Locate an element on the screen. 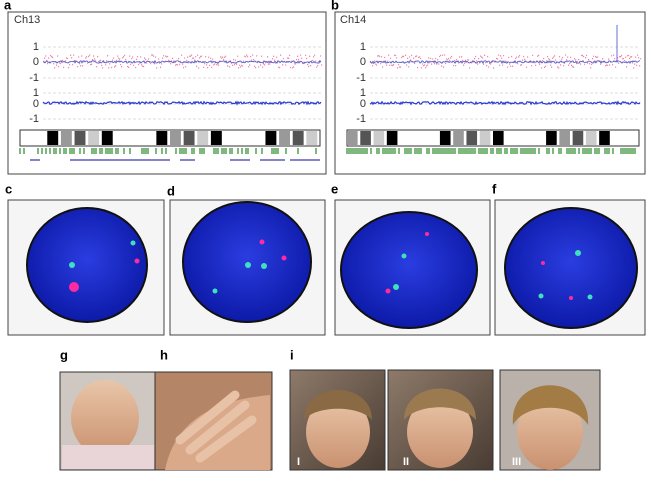 The image size is (651, 502). photo-label: II is located at coordinates (406, 462).